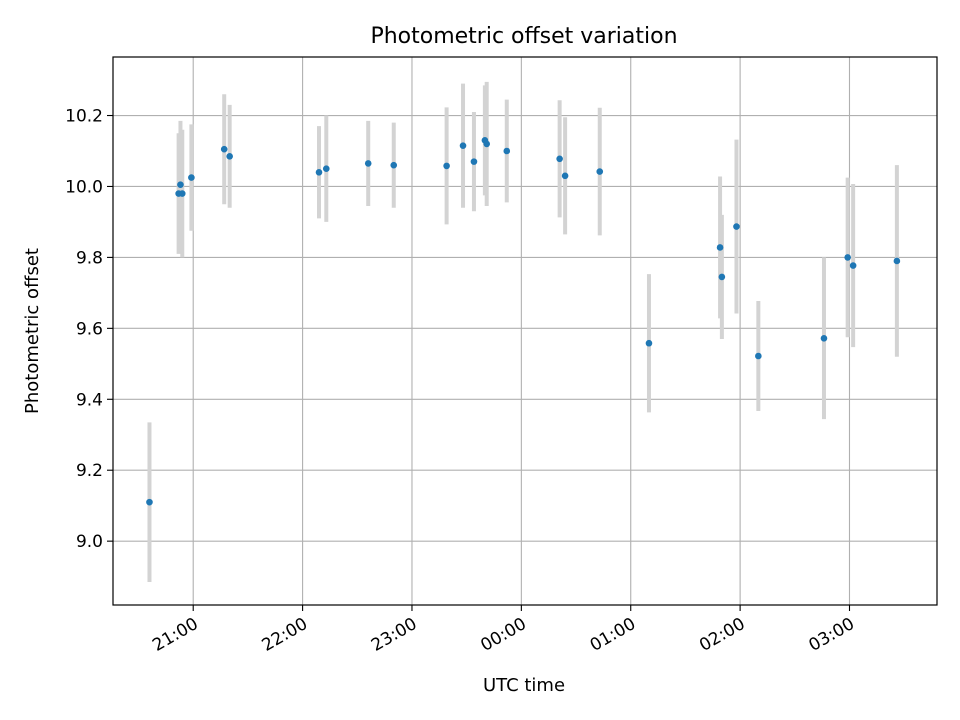 Image resolution: width=960 pixels, height=720 pixels. I want to click on y-axis-ticks: 9.0 9.2 9.4 9.6 9.8 10.0 10.2, so click(89, 329).